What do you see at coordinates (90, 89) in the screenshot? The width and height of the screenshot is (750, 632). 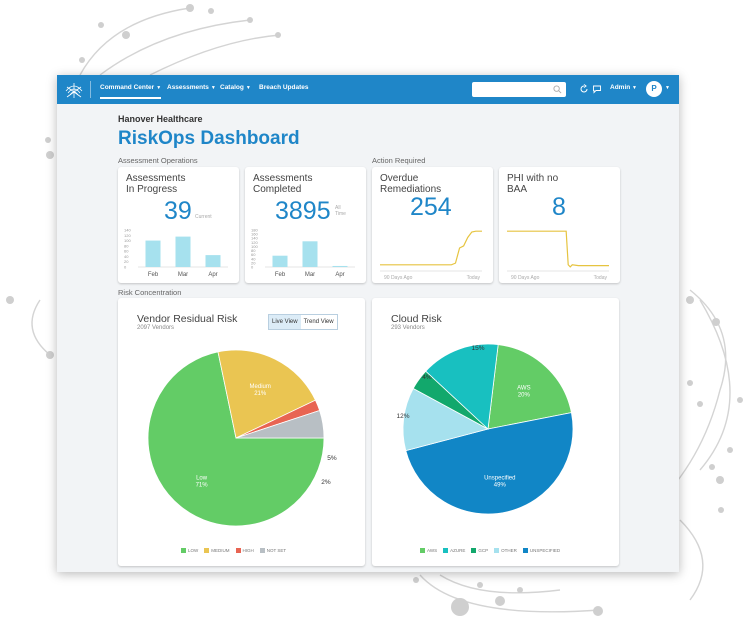 I see `nav-divider` at bounding box center [90, 89].